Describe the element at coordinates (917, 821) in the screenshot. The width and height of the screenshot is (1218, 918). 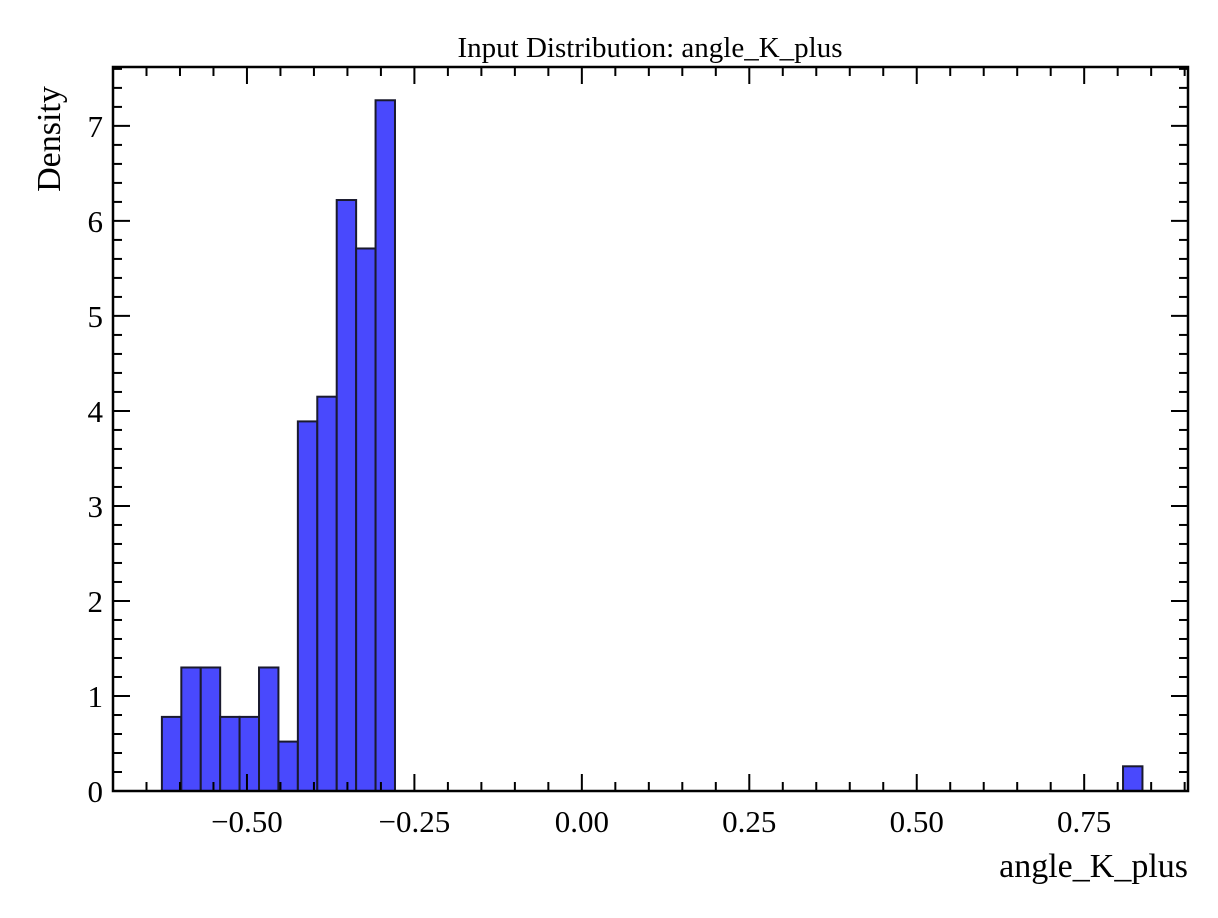
I see `x-tick-label-4: 0.50` at that location.